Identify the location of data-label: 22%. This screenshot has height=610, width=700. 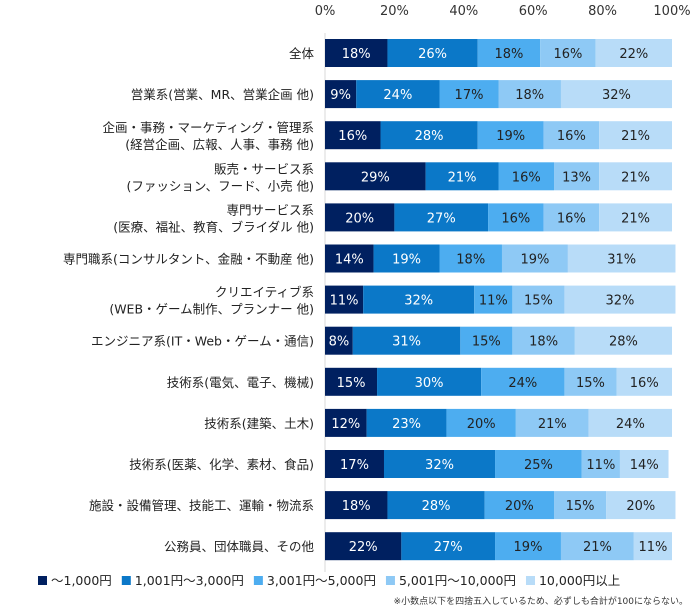
(633, 54).